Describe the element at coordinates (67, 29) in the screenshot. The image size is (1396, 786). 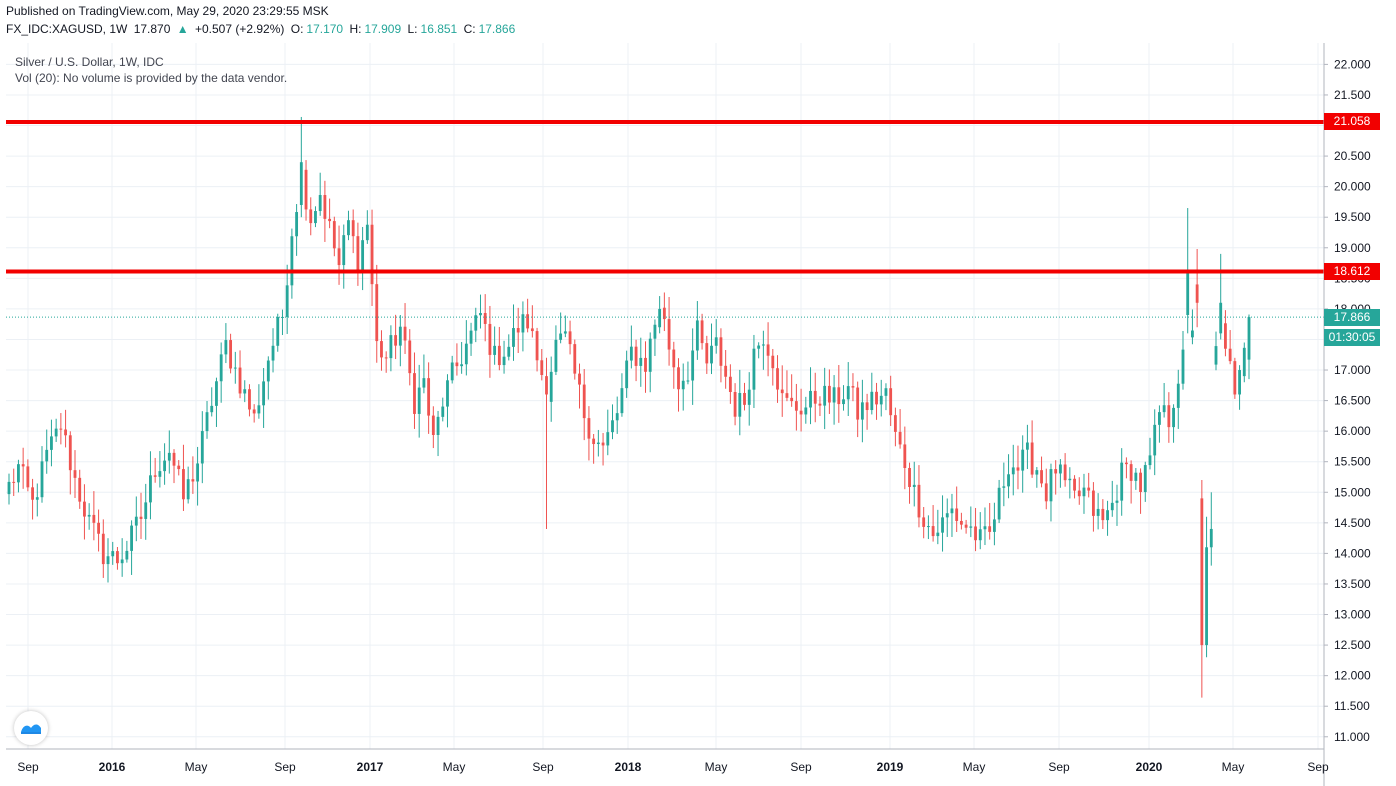
I see `symbol-name: FX_IDC:XAGUSD, 1W` at that location.